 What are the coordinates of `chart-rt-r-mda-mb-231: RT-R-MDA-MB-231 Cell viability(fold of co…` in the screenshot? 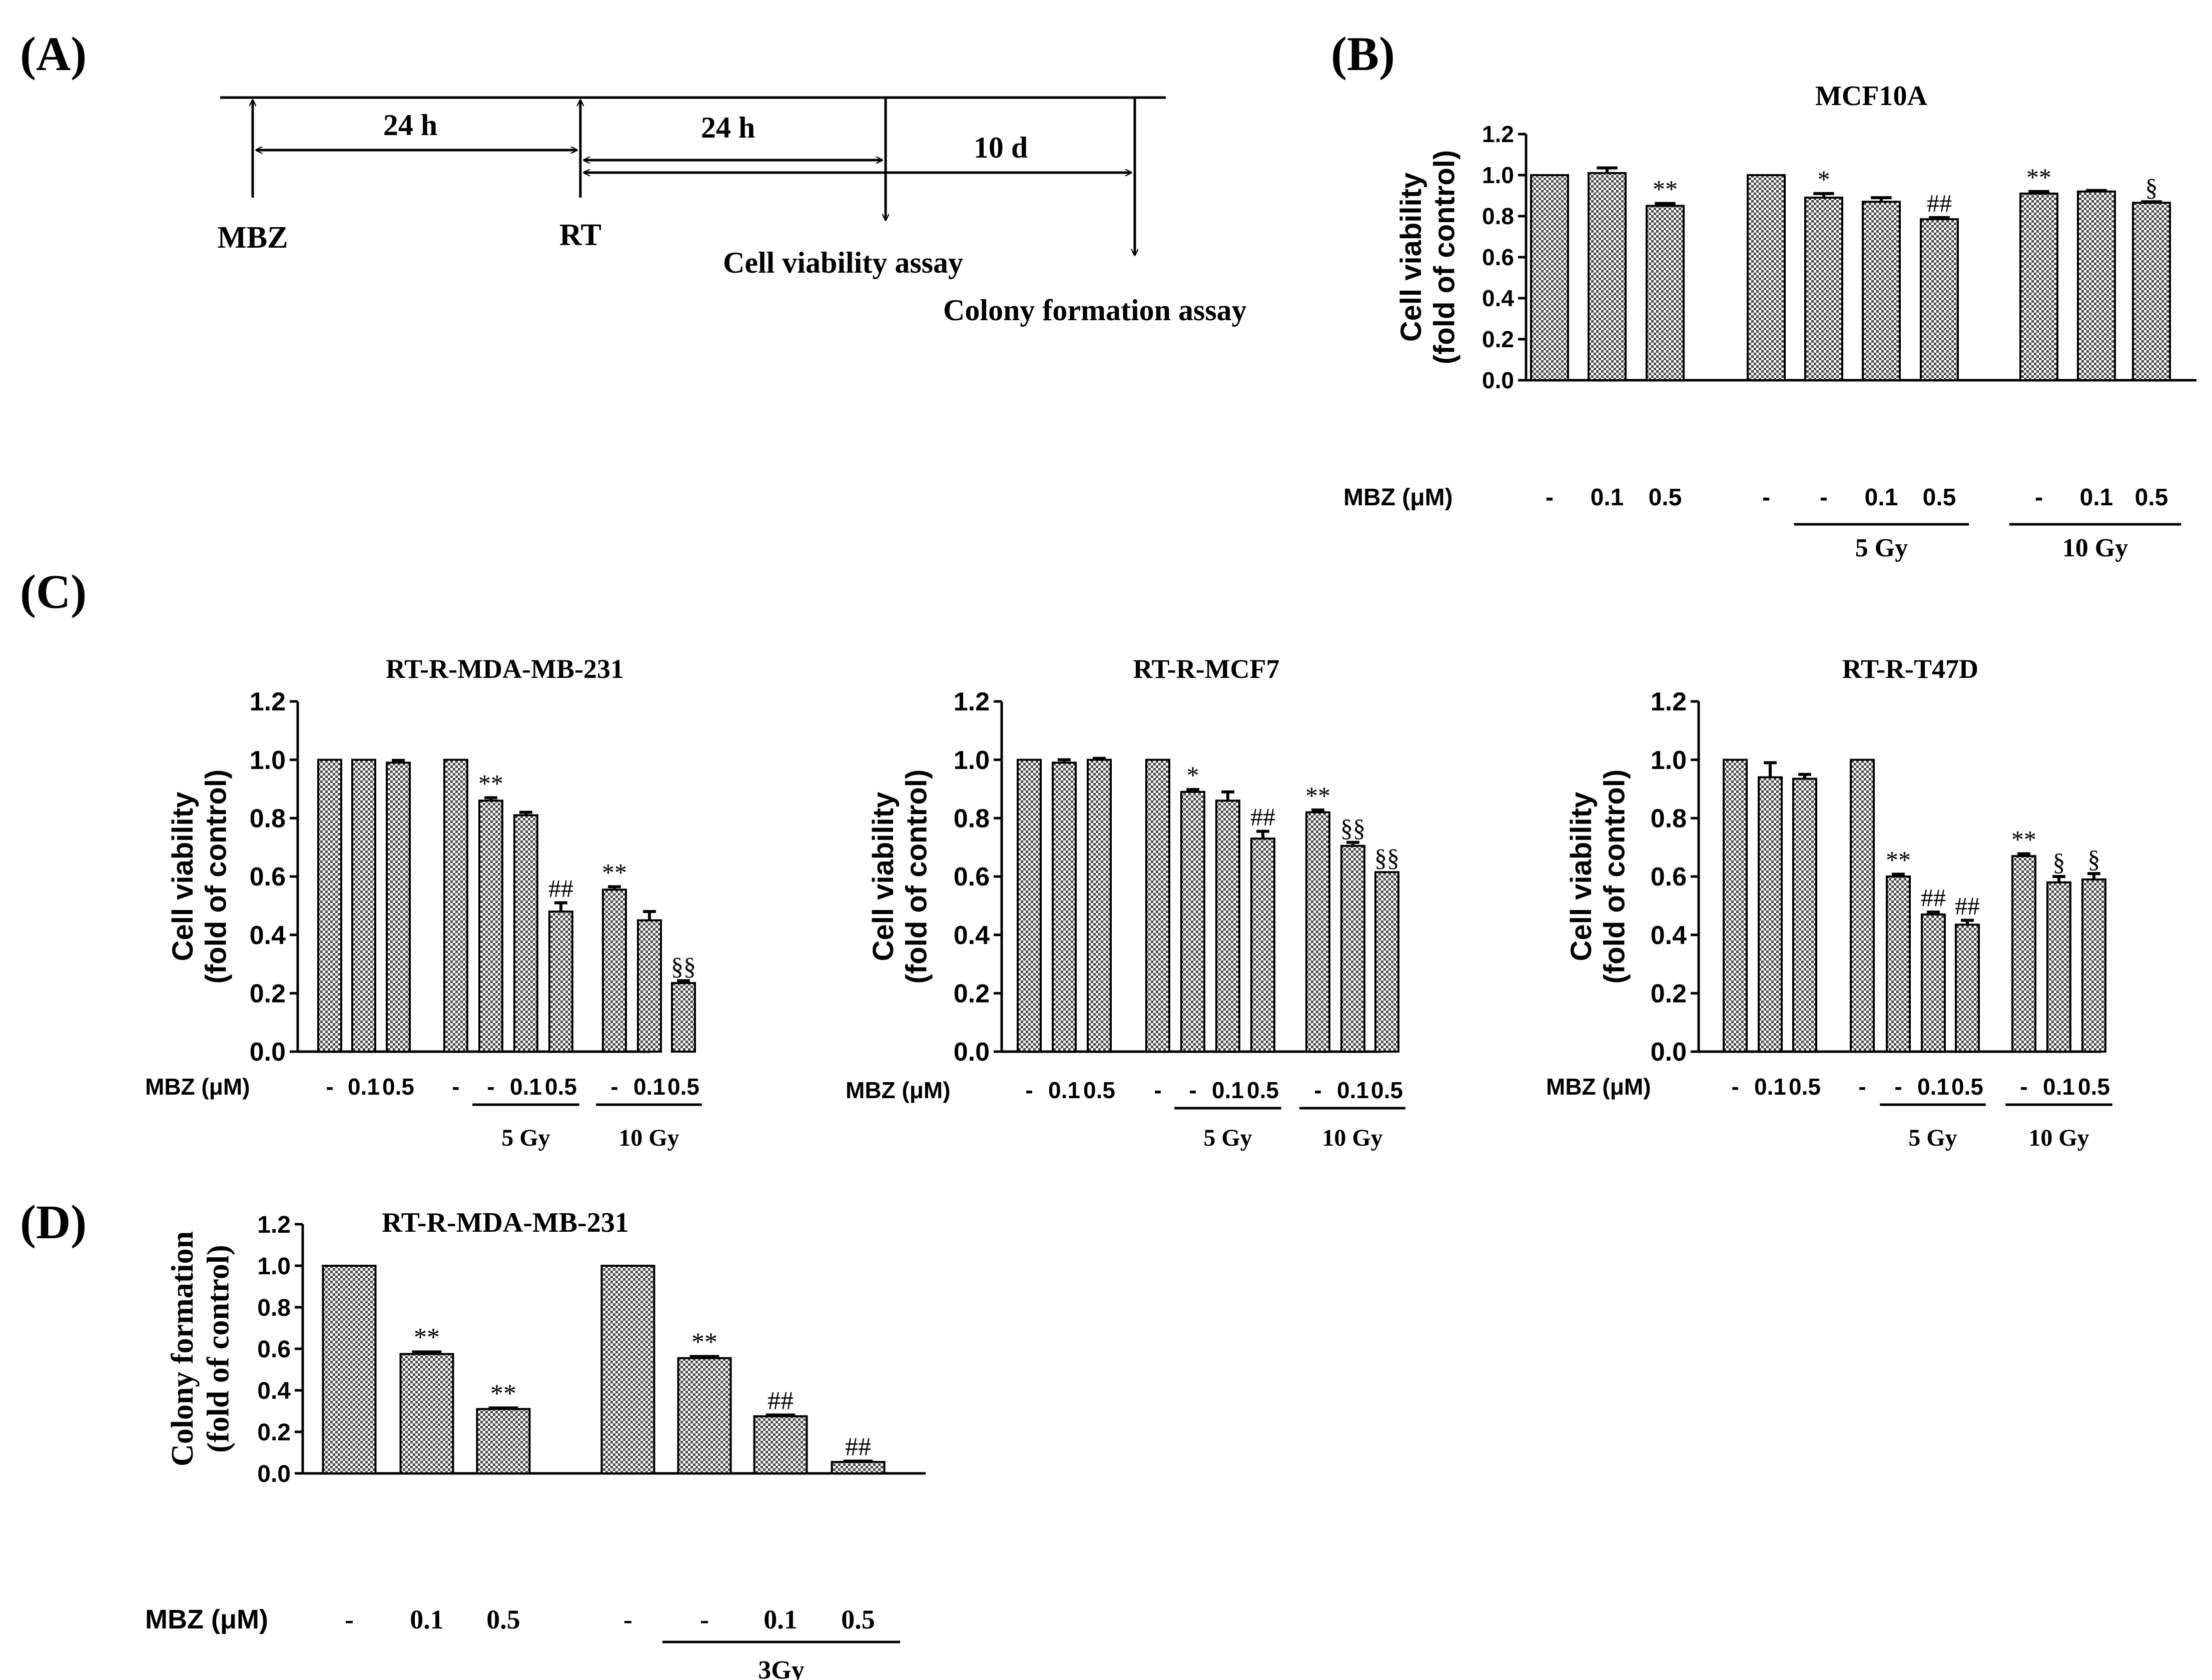 It's located at (423, 902).